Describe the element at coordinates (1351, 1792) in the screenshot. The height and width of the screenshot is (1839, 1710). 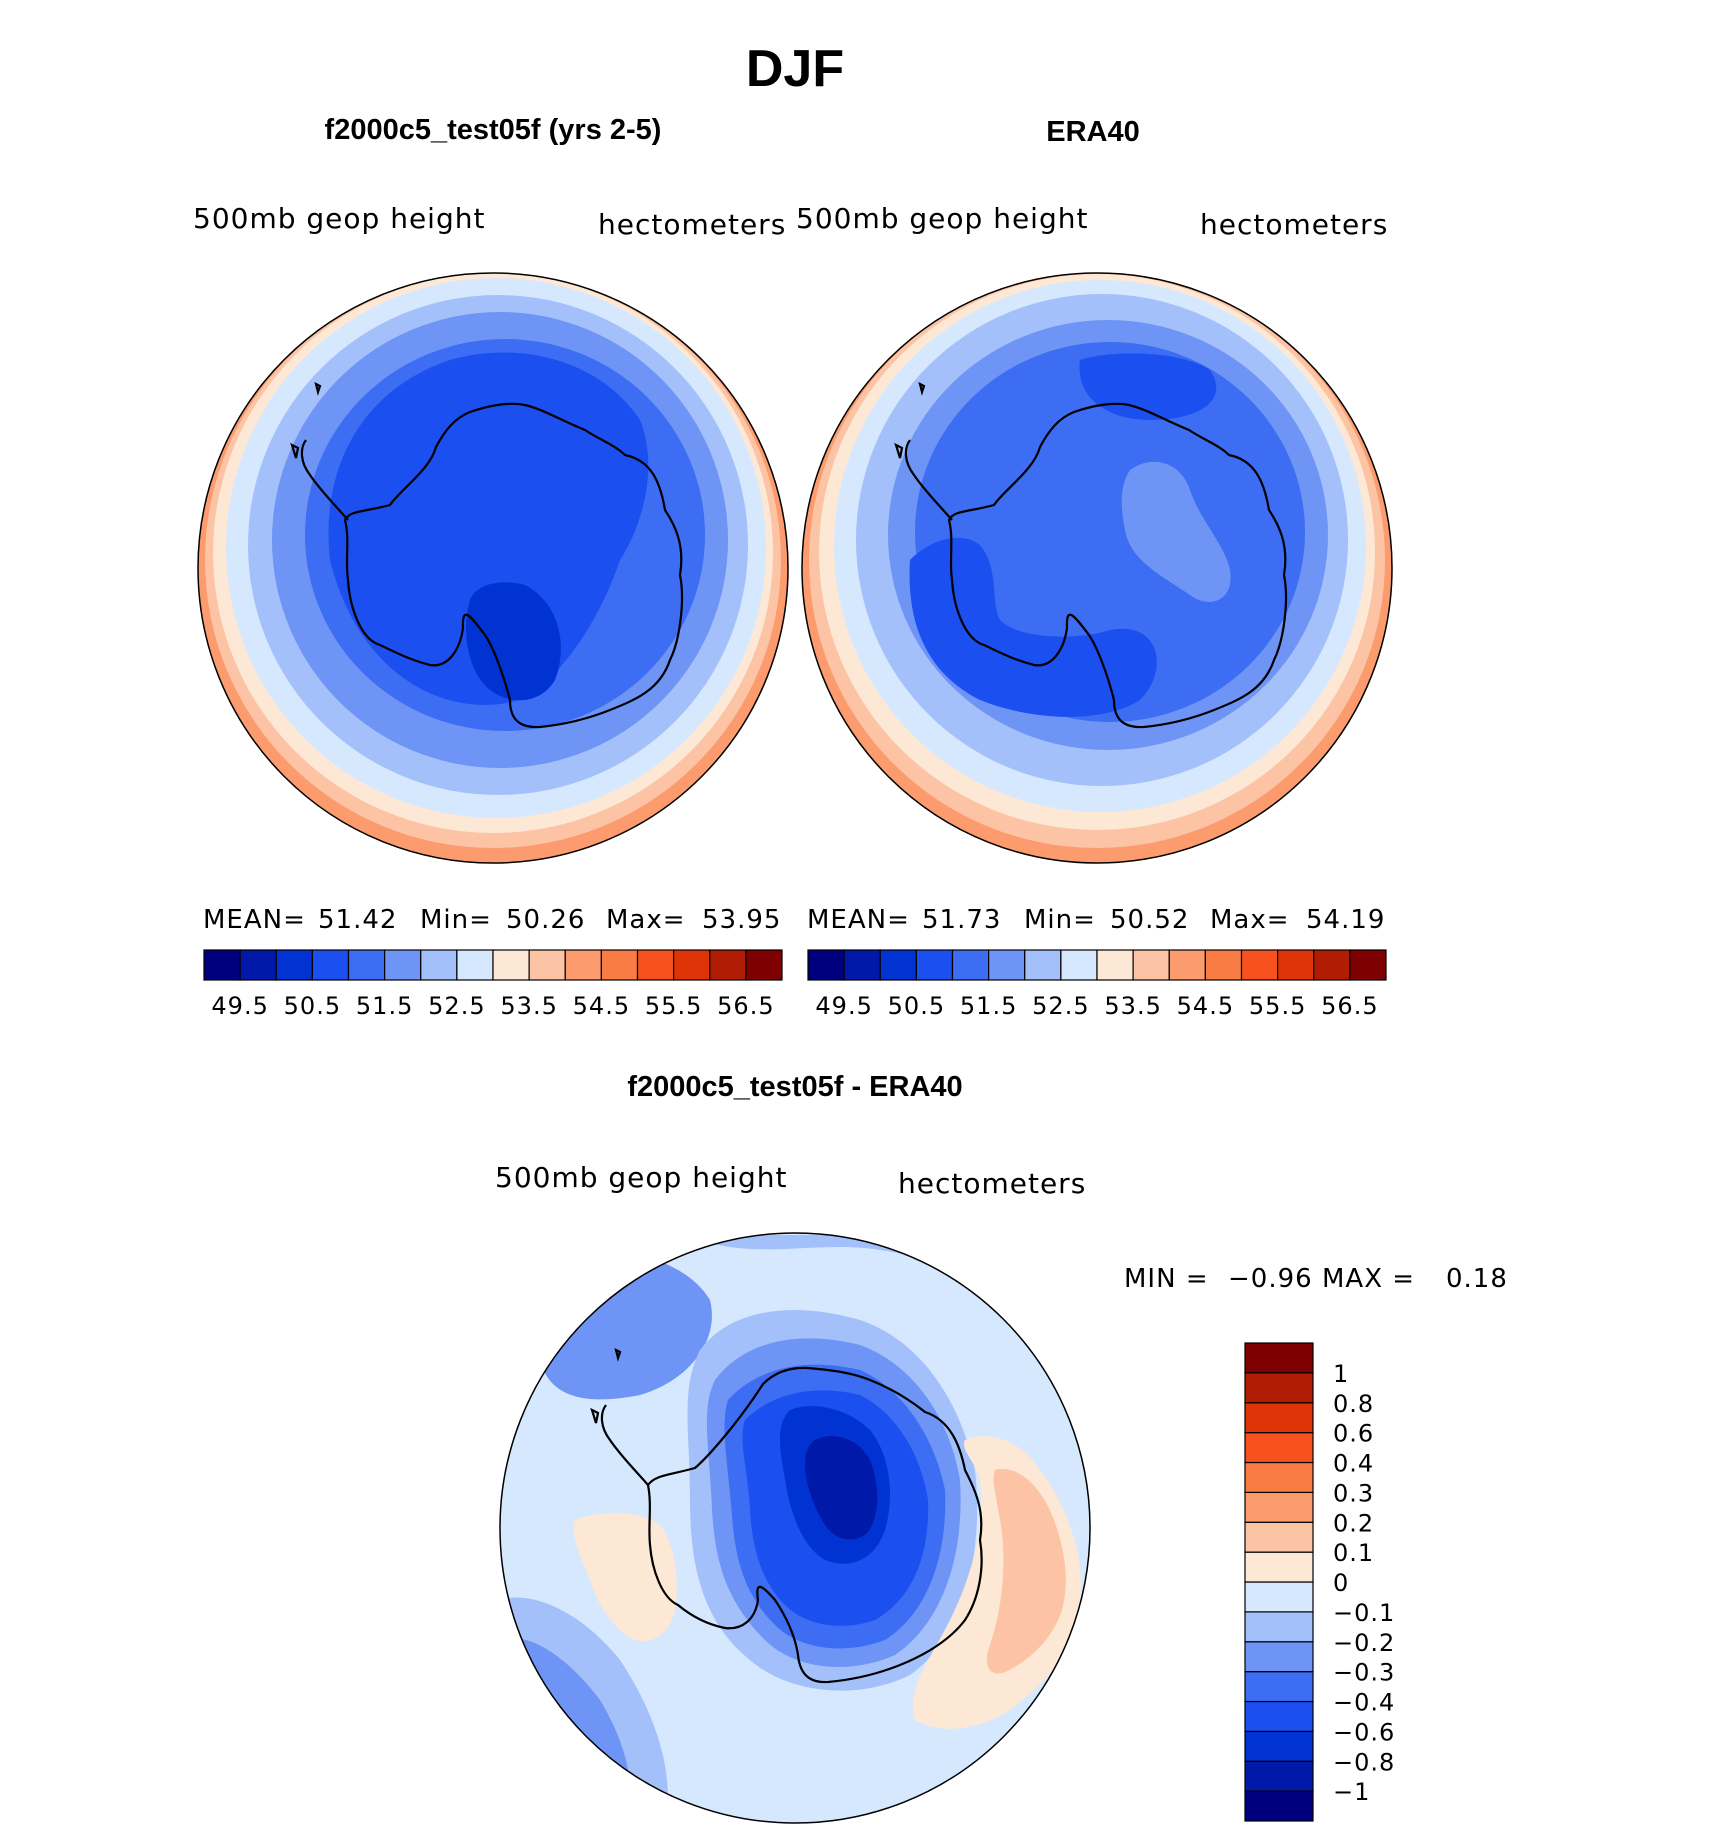
I see `colorbar-tick-label: −1` at that location.